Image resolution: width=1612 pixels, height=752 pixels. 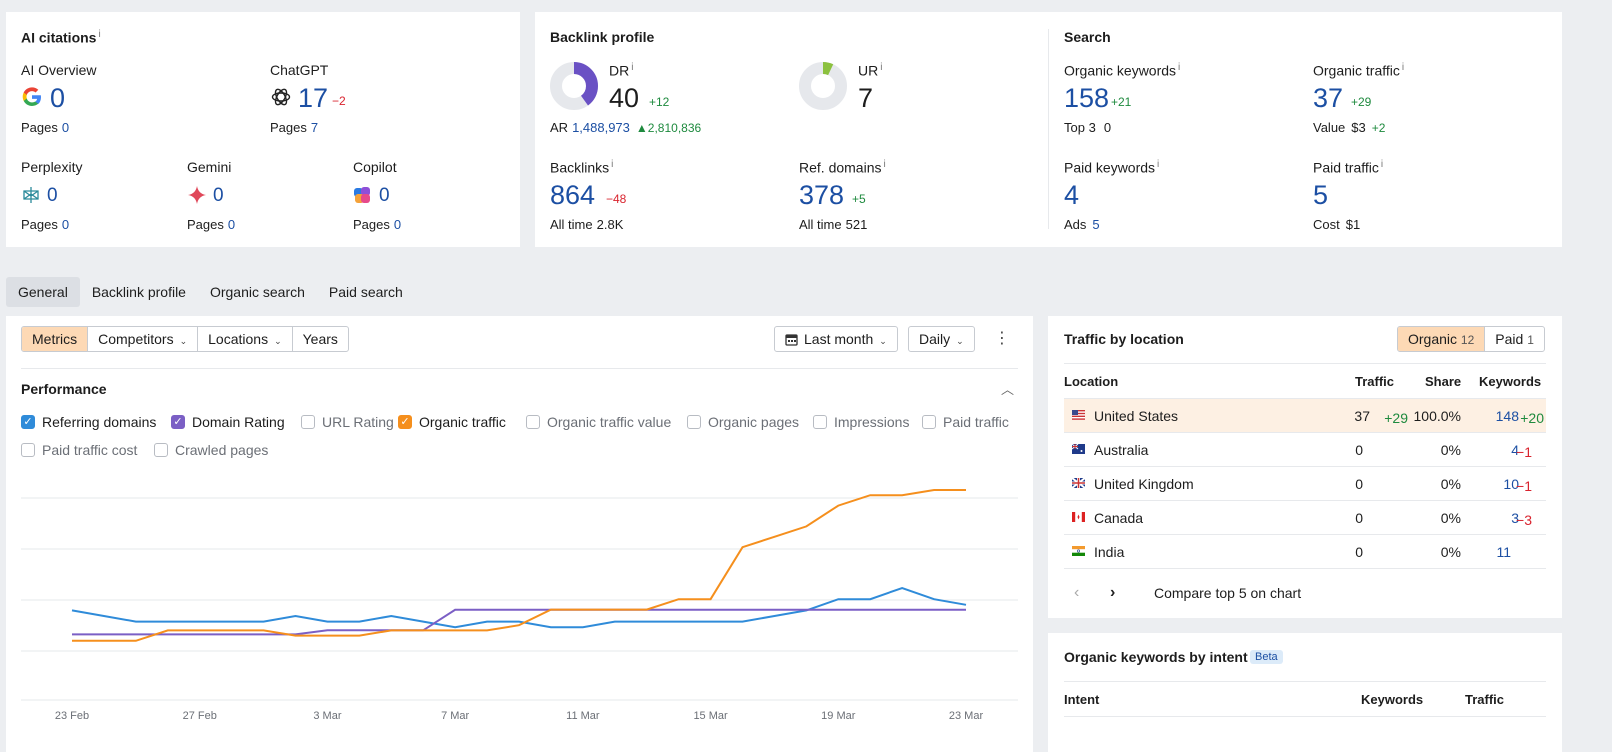 I want to click on backlinks-delta: −48, so click(x=616, y=199).